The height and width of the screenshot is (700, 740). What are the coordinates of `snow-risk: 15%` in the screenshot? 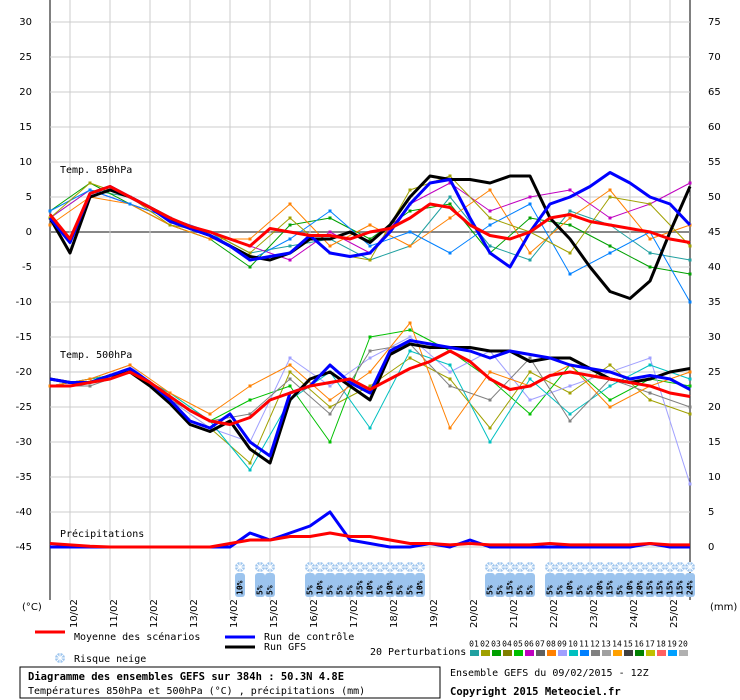 It's located at (680, 579).